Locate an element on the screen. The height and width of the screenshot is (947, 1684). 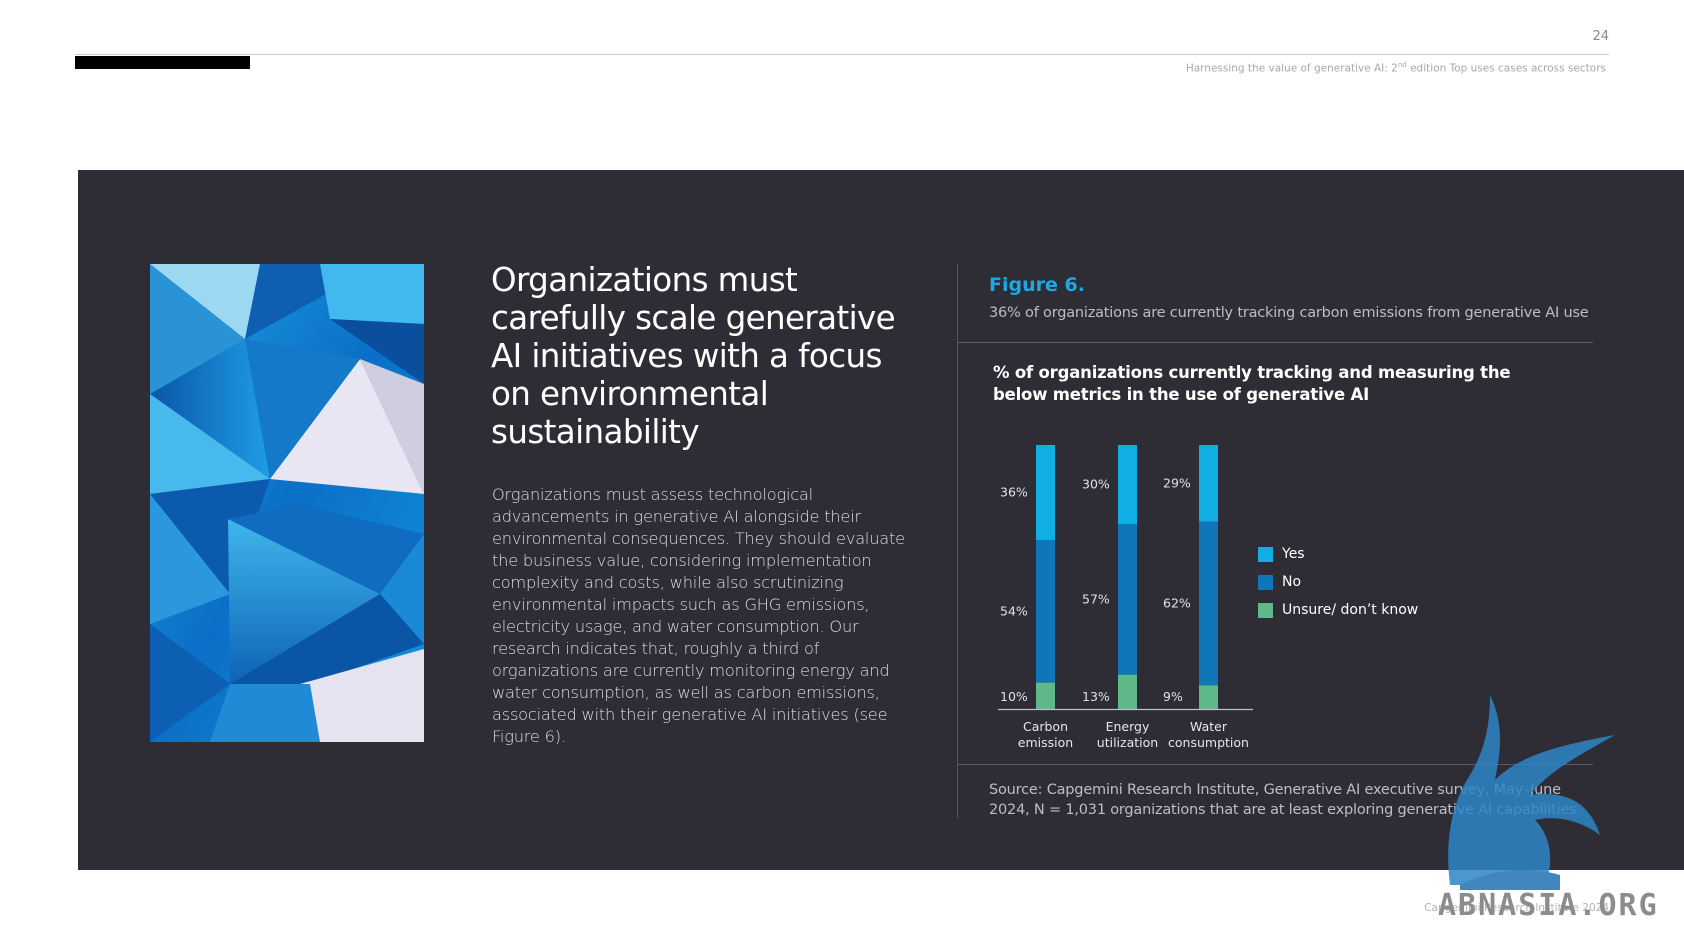
column-divider is located at coordinates (957, 541).